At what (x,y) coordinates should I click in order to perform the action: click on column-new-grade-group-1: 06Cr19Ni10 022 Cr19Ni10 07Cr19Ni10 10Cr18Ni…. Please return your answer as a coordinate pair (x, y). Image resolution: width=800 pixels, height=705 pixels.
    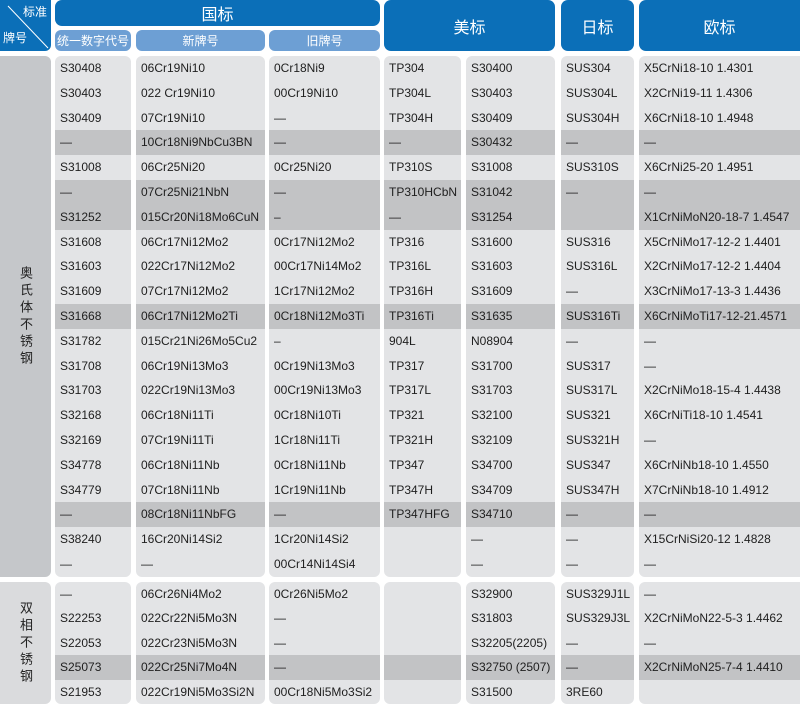
    Looking at the image, I should click on (200, 316).